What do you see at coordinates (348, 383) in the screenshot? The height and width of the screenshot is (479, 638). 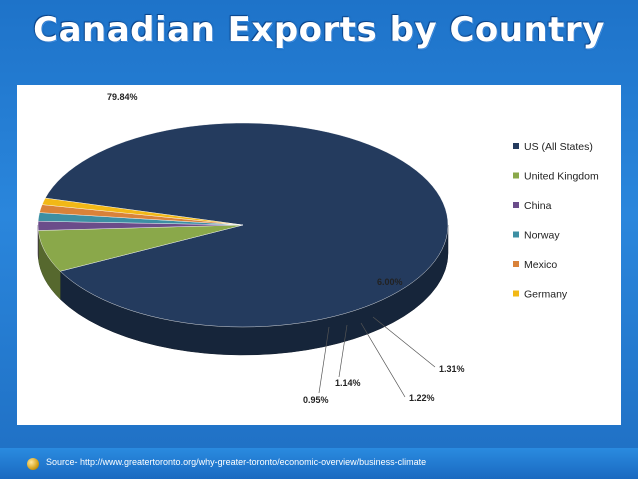 I see `data-label-4: 1.14%` at bounding box center [348, 383].